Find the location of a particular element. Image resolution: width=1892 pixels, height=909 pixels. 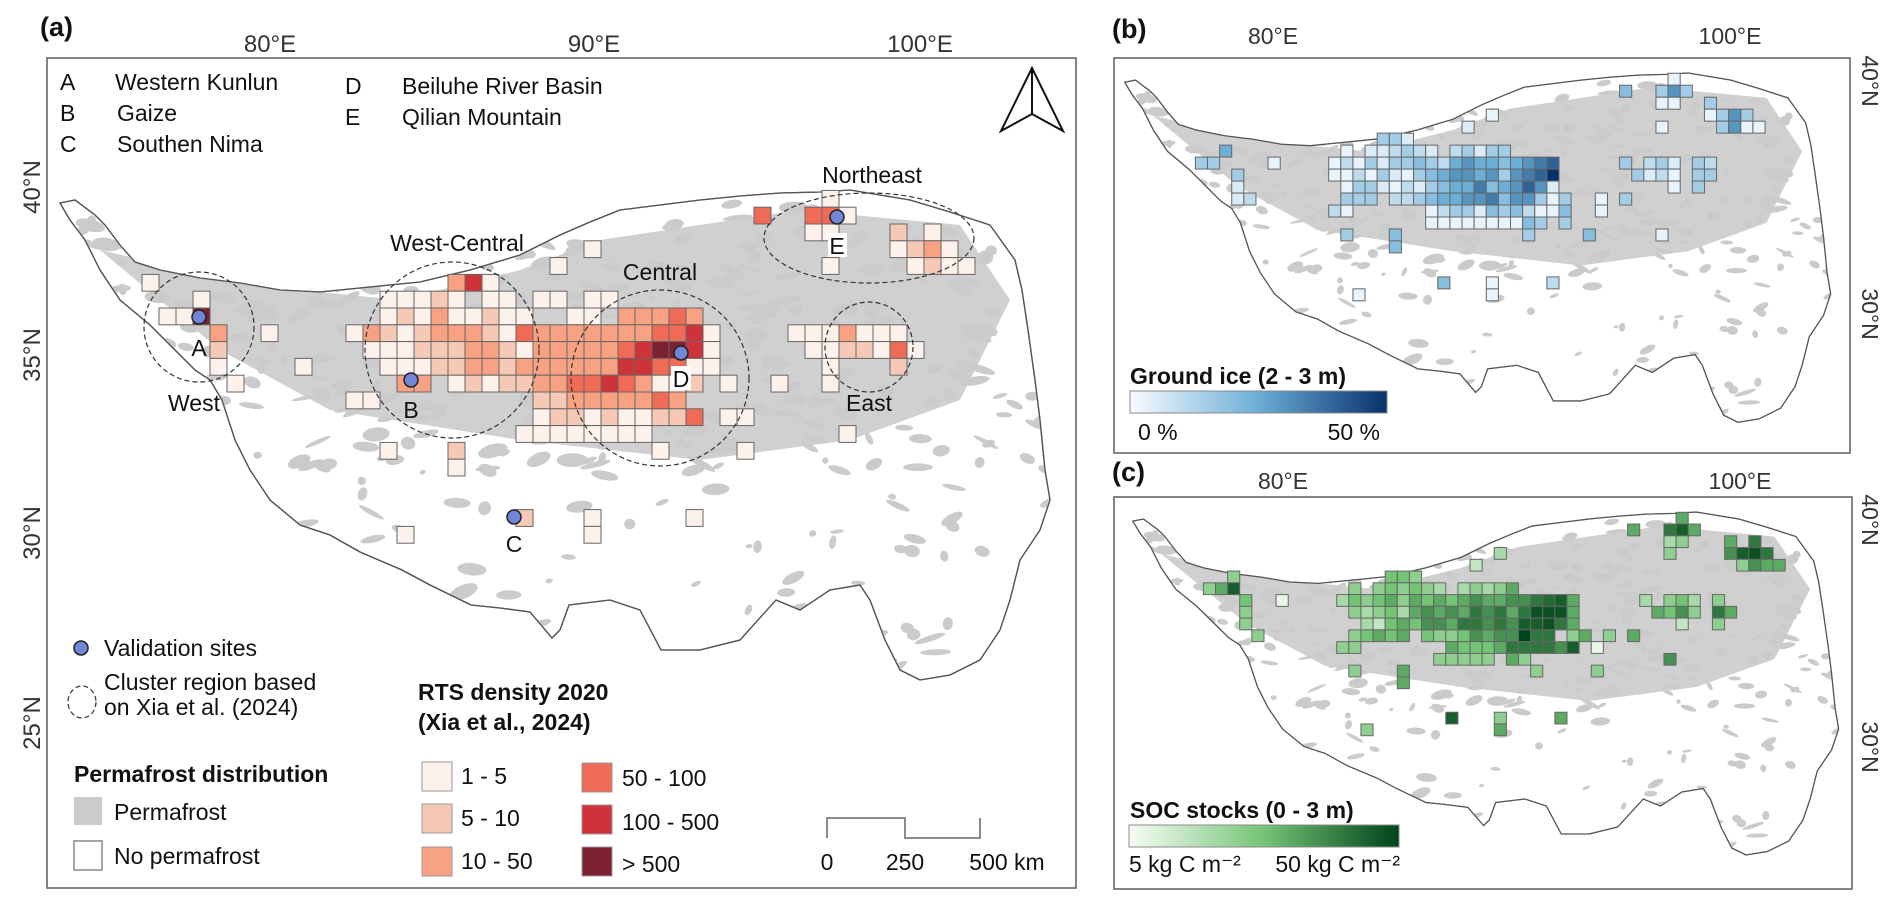

legend-label: No permafrost is located at coordinates (187, 856).